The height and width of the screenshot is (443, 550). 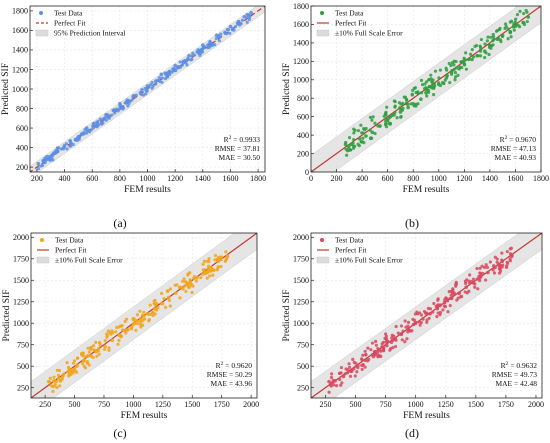 I want to click on y-tick-label: 1800, so click(x=20, y=11).